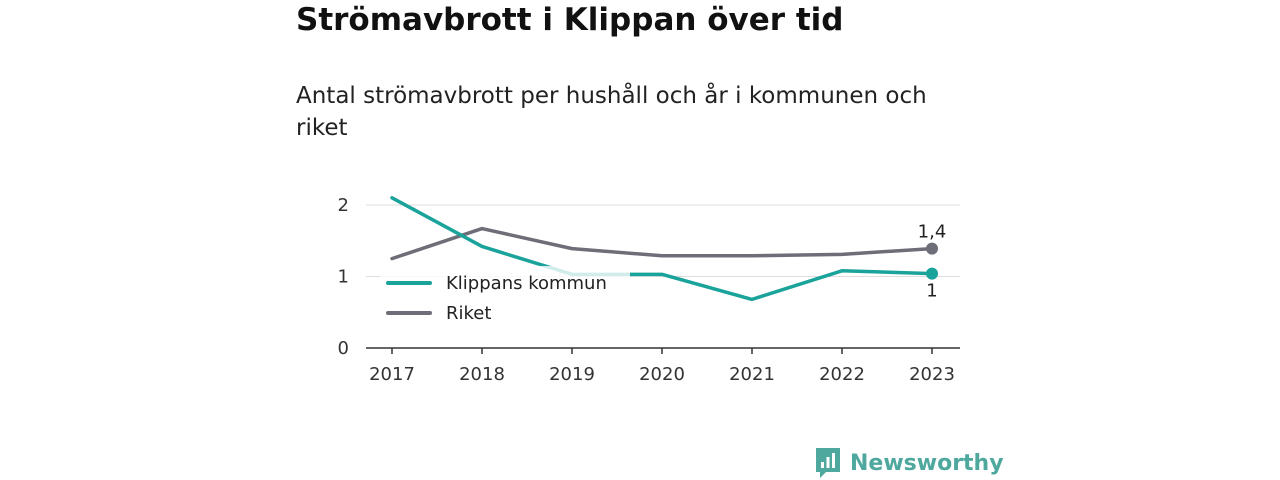 The image size is (1280, 480). I want to click on series-line-riket, so click(662, 243).